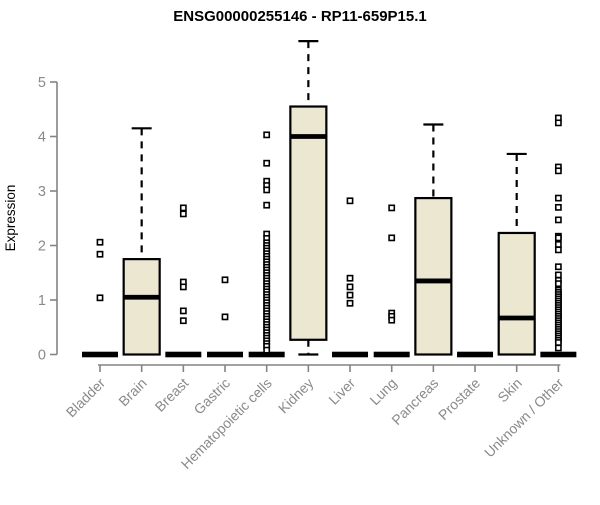  I want to click on box-skin, so click(516, 254).